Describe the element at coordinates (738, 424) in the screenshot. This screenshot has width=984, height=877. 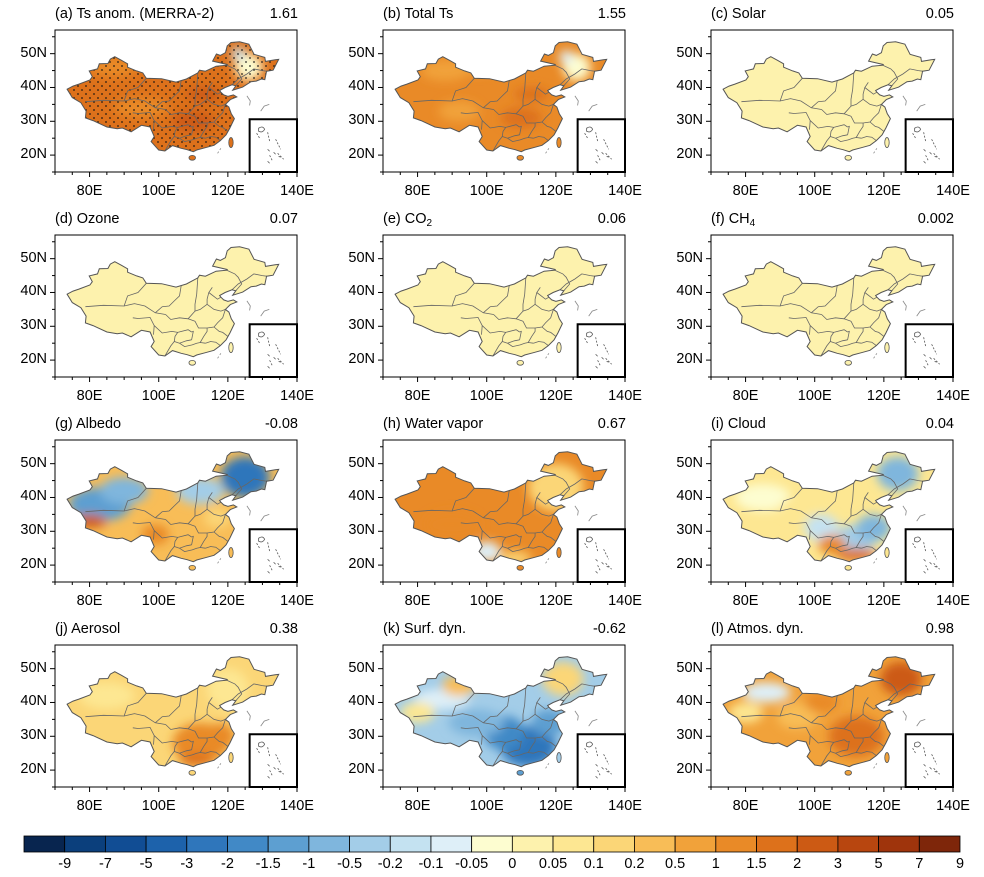
I see `panel-title: (i) Cloud` at that location.